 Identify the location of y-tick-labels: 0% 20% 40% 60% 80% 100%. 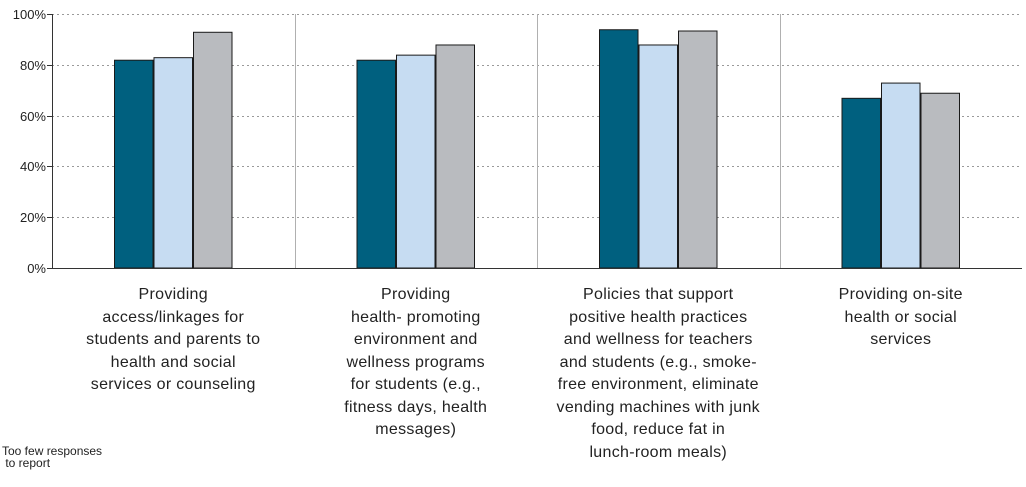
(30, 141).